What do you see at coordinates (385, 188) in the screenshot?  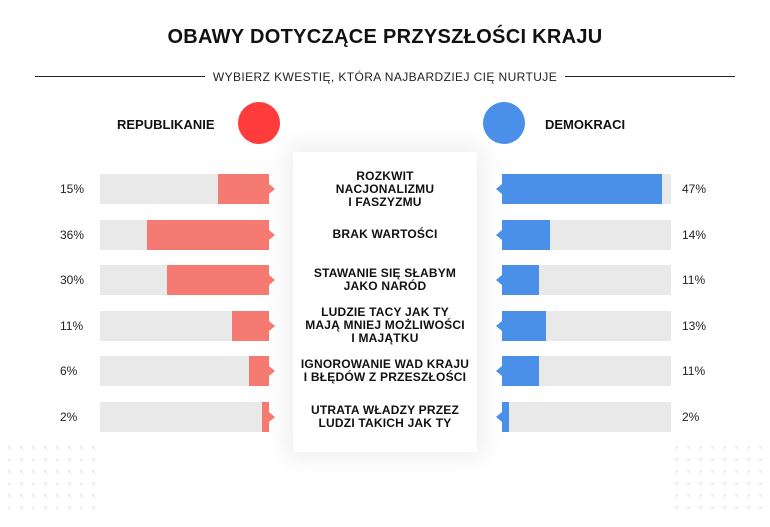 I see `topic-label-text: ROZKWIT NACJONALIZMU I FASZYZMU` at bounding box center [385, 188].